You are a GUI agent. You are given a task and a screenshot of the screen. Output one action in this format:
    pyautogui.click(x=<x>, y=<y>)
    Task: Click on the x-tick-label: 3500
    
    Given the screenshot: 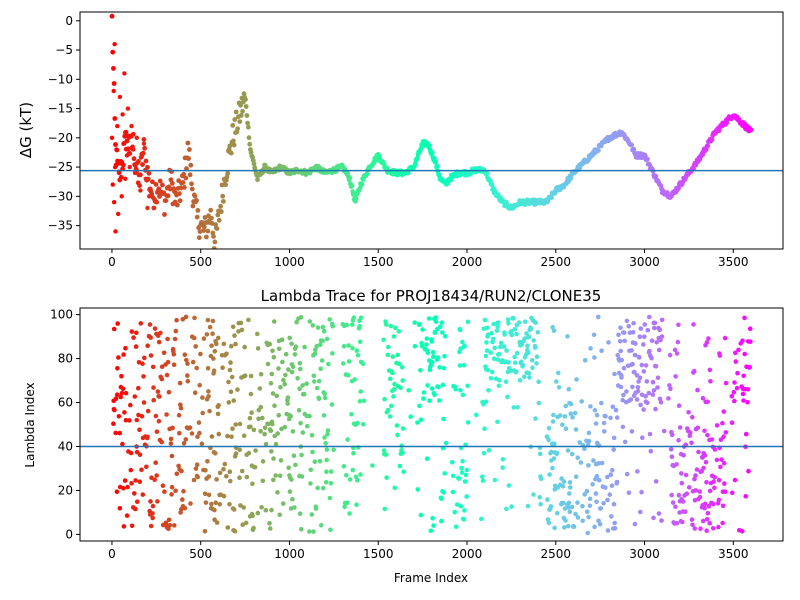 What is the action you would take?
    pyautogui.click(x=733, y=554)
    